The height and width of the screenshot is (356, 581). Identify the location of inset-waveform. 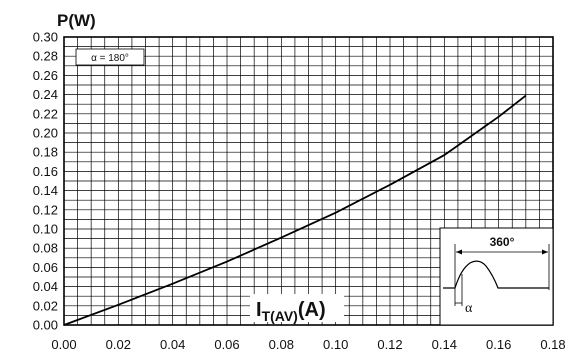
(496, 274).